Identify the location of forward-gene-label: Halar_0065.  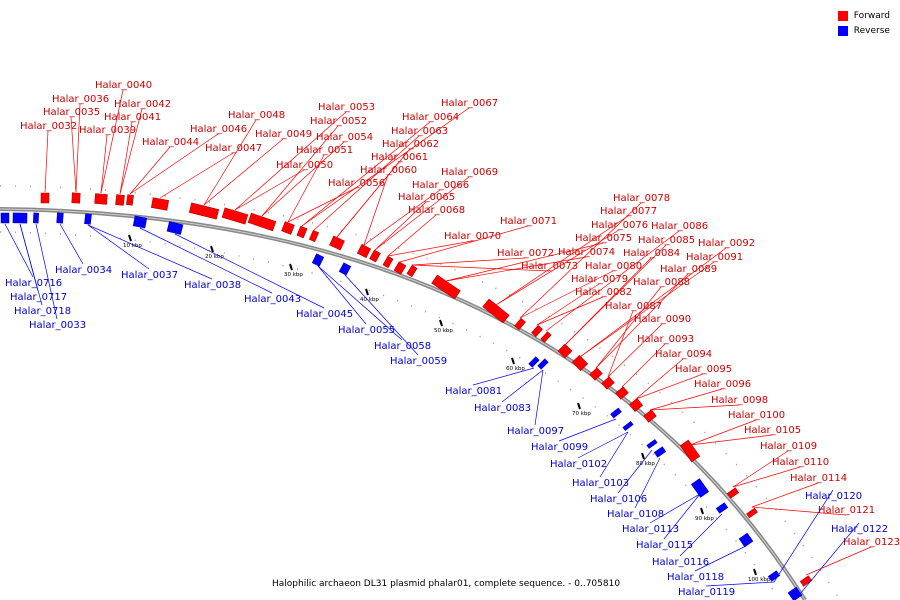
(426, 197).